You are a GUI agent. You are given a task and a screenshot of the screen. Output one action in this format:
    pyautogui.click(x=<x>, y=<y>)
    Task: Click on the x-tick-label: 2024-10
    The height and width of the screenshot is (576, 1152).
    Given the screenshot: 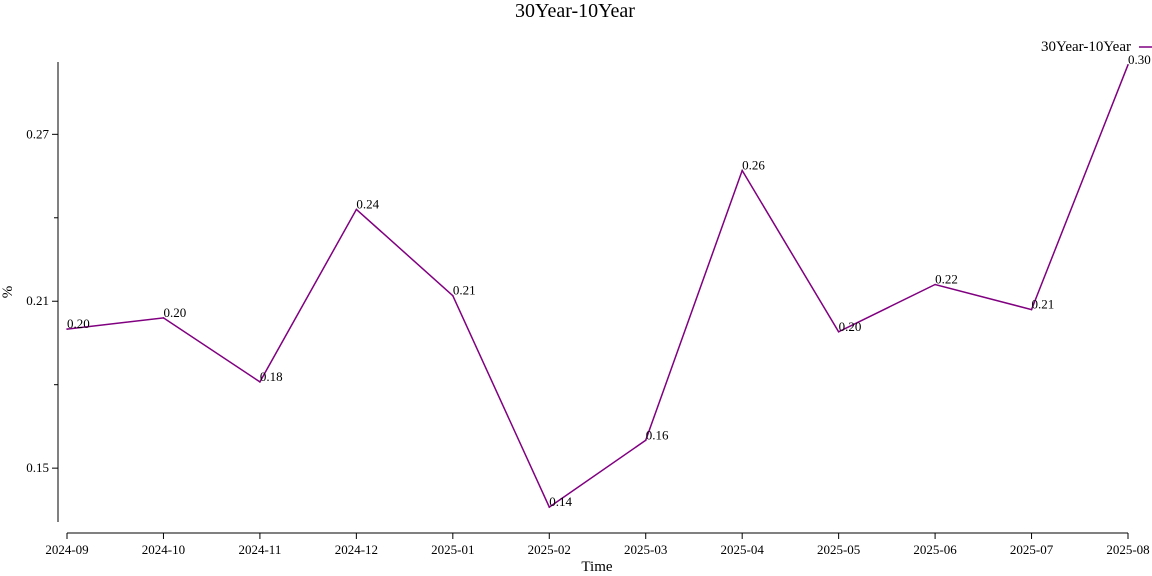 What is the action you would take?
    pyautogui.click(x=163, y=549)
    